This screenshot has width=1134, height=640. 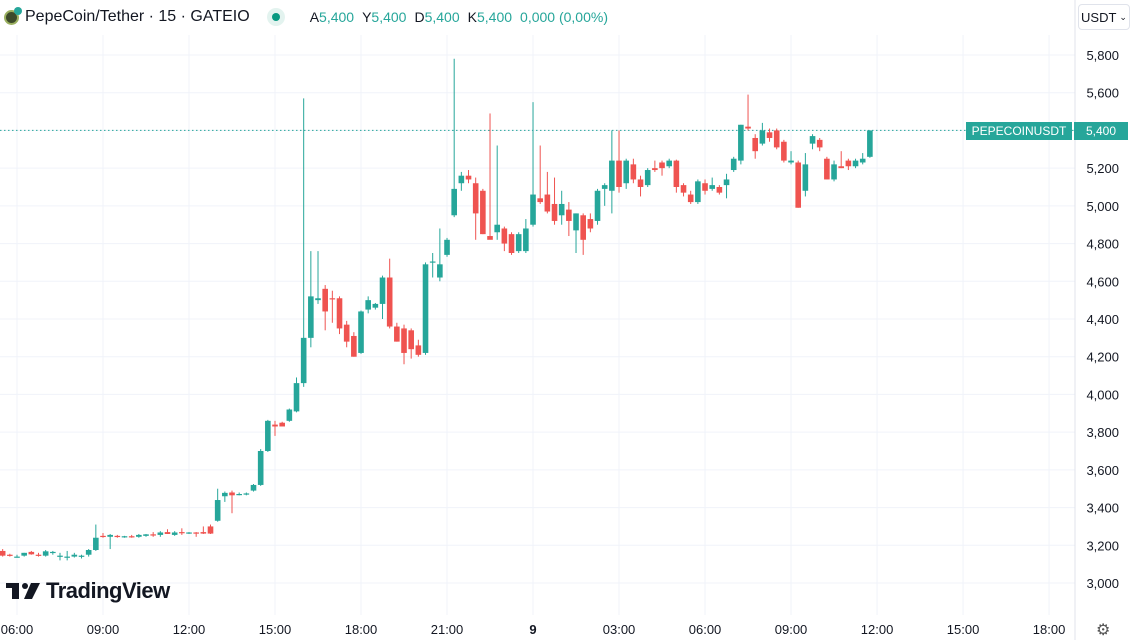 What do you see at coordinates (1102, 93) in the screenshot?
I see `y-tick-label: 5,600` at bounding box center [1102, 93].